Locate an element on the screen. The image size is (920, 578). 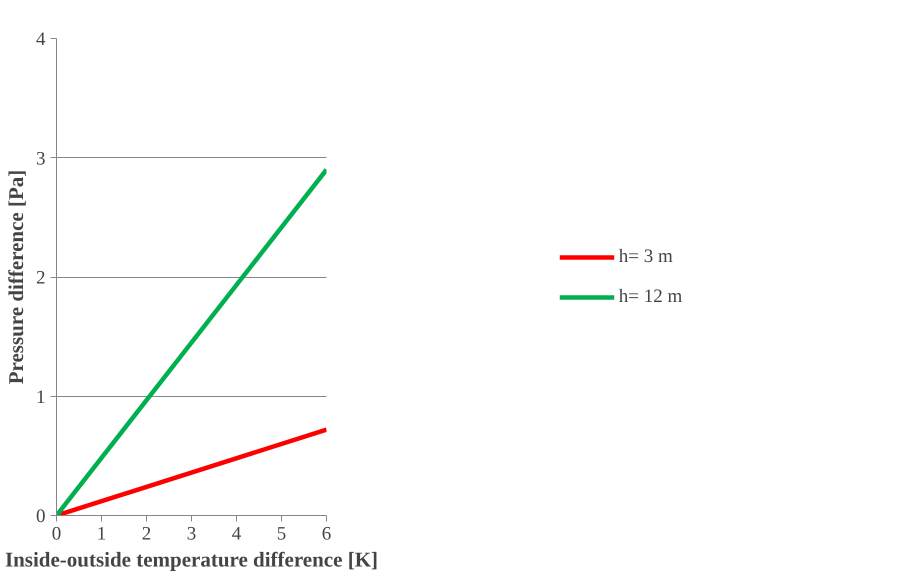
x-tick-label: 2 is located at coordinates (147, 534).